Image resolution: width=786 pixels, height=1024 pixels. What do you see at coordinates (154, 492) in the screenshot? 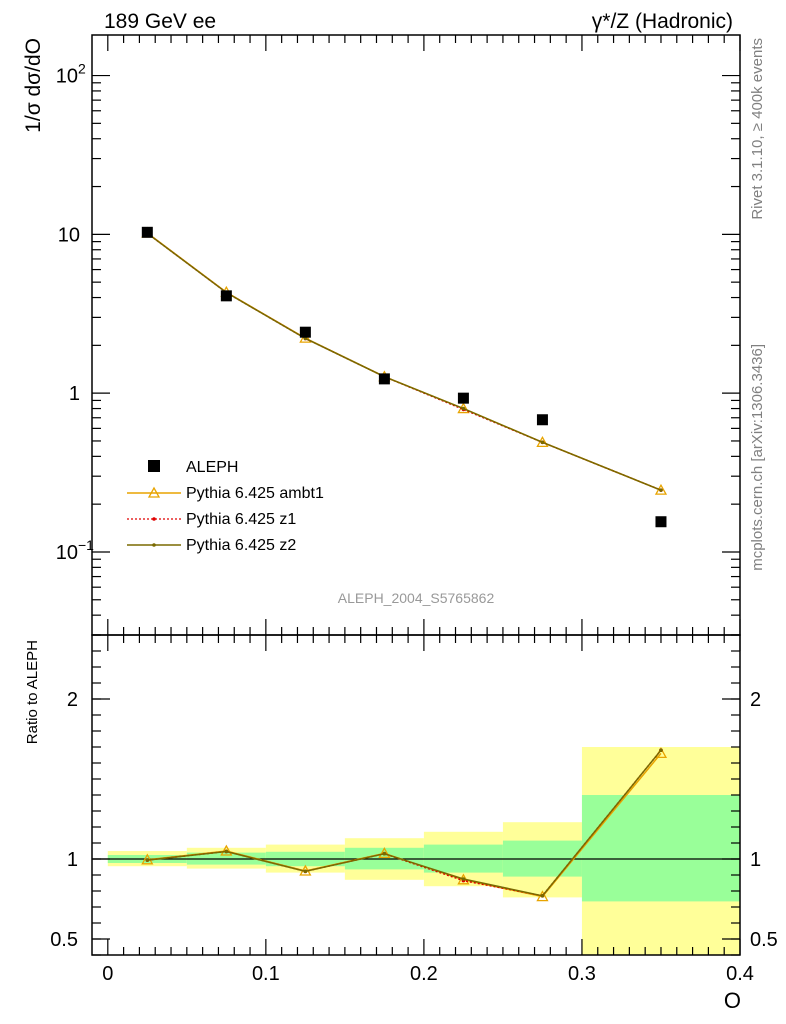
I see `legend-marker-ambt1` at bounding box center [154, 492].